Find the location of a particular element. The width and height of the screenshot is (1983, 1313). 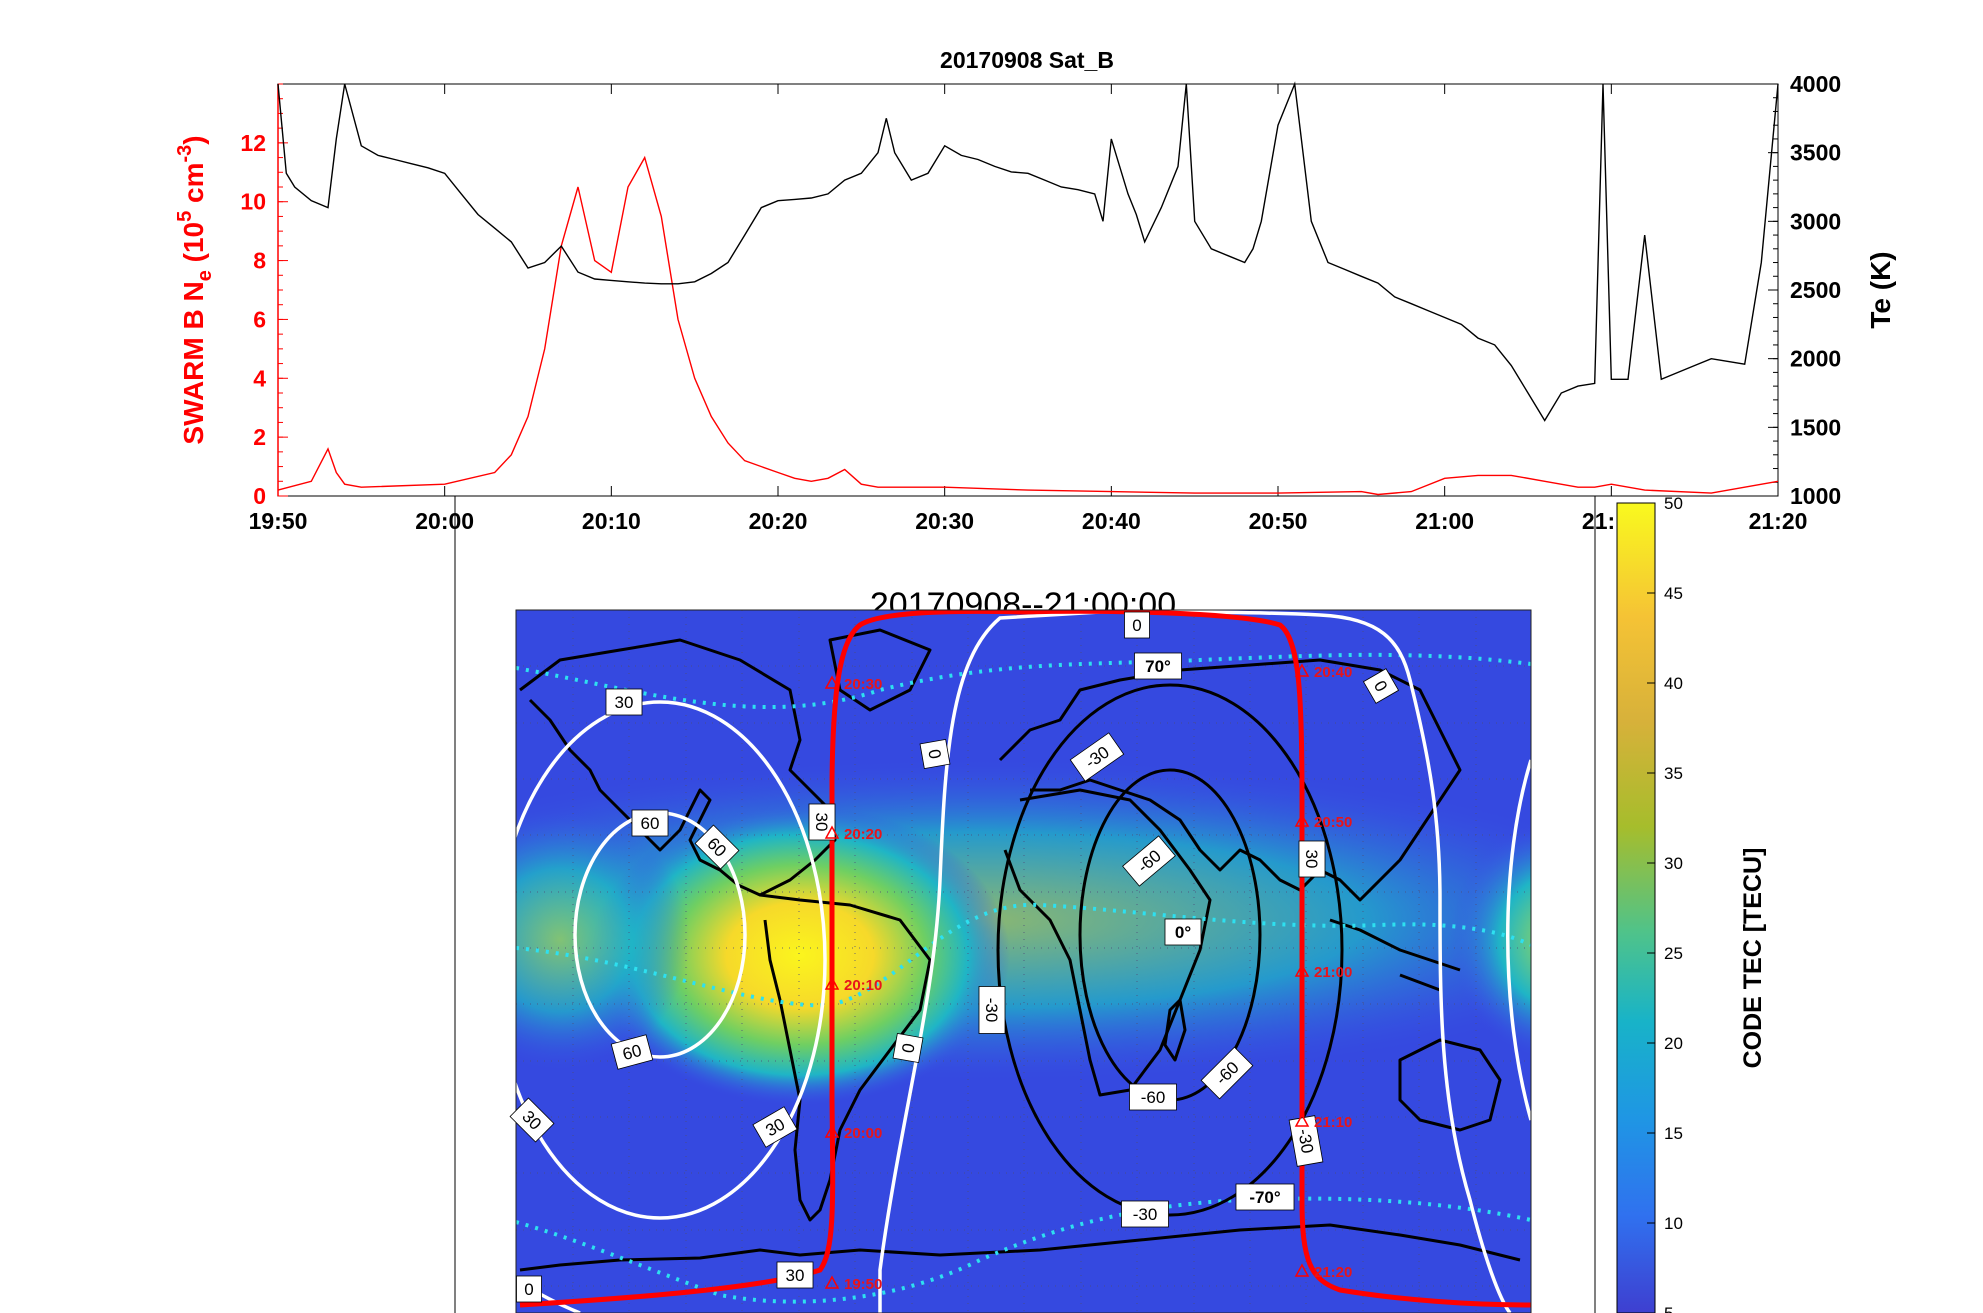

colorbar-ticks: 50 45 40 35 30 25 20 15 10 5 is located at coordinates (1665, 903).